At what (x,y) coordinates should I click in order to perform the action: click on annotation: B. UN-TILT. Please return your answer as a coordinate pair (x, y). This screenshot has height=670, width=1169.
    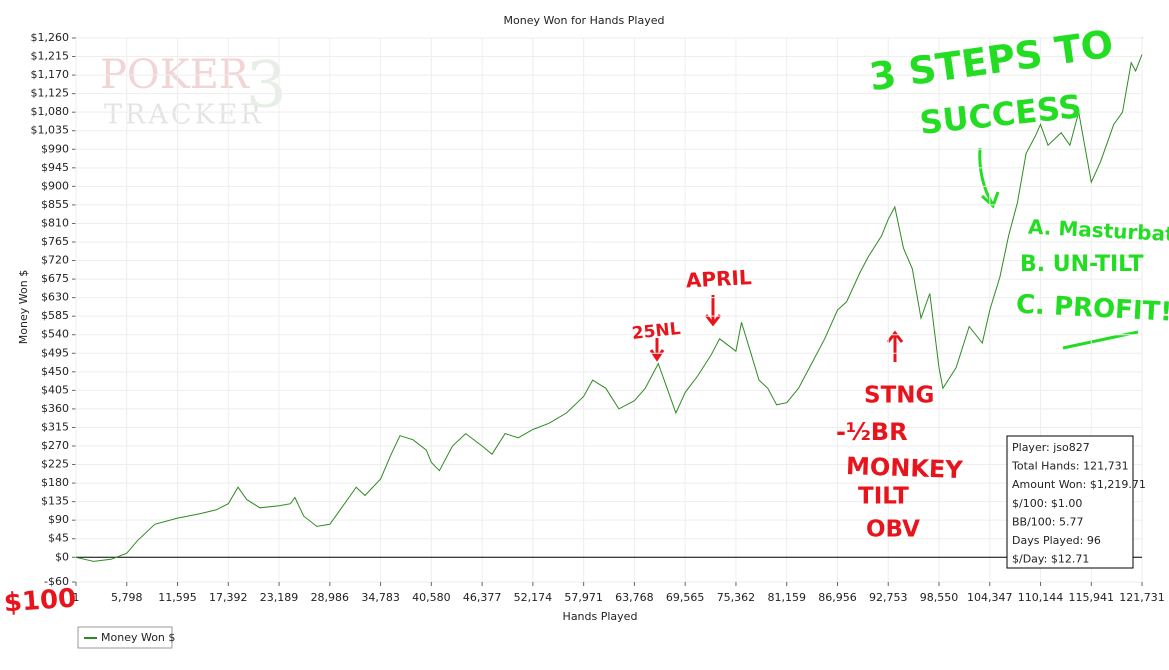
    Looking at the image, I should click on (1082, 264).